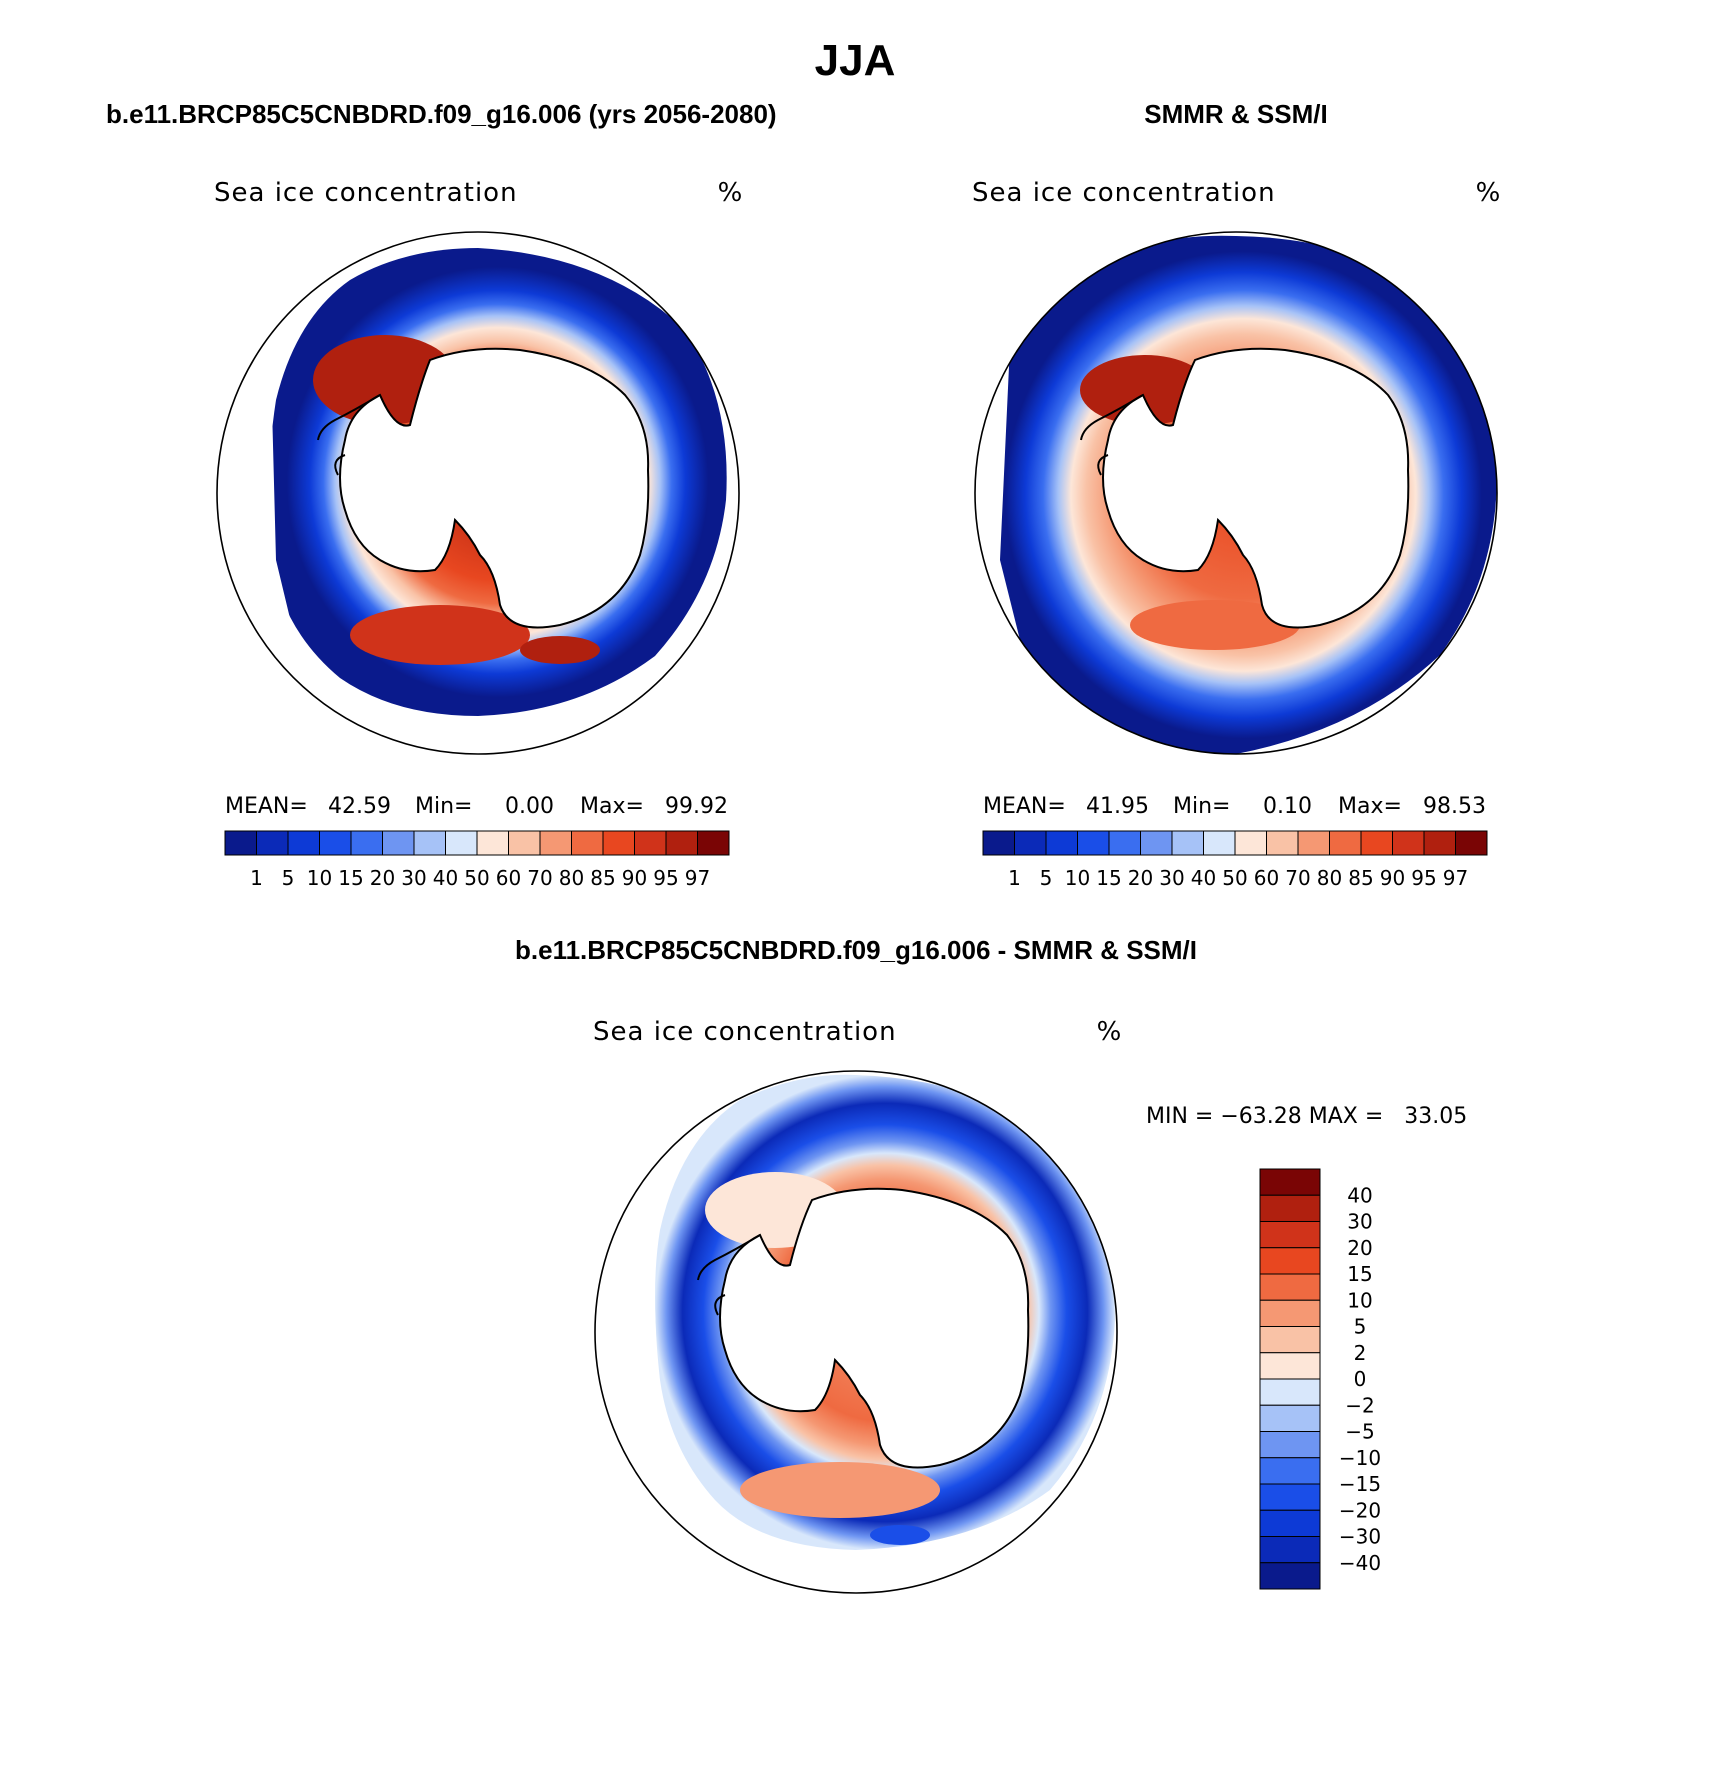 This screenshot has width=1710, height=1791. I want to click on colorbar-label: 85, so click(1360, 878).